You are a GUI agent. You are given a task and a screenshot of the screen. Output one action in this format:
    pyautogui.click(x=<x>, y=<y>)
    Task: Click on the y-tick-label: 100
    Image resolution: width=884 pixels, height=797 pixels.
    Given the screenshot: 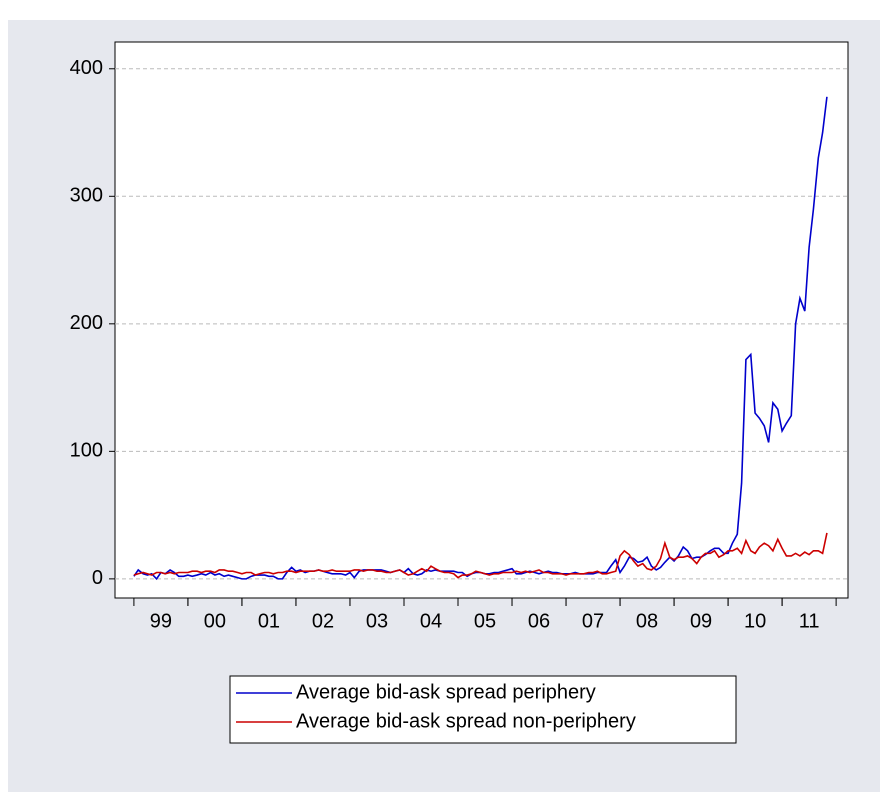 What is the action you would take?
    pyautogui.click(x=86, y=451)
    